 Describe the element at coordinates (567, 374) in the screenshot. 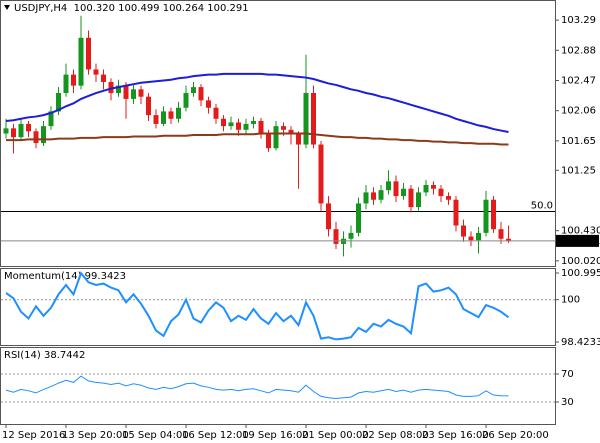

I see `y-tick-label: 70` at that location.